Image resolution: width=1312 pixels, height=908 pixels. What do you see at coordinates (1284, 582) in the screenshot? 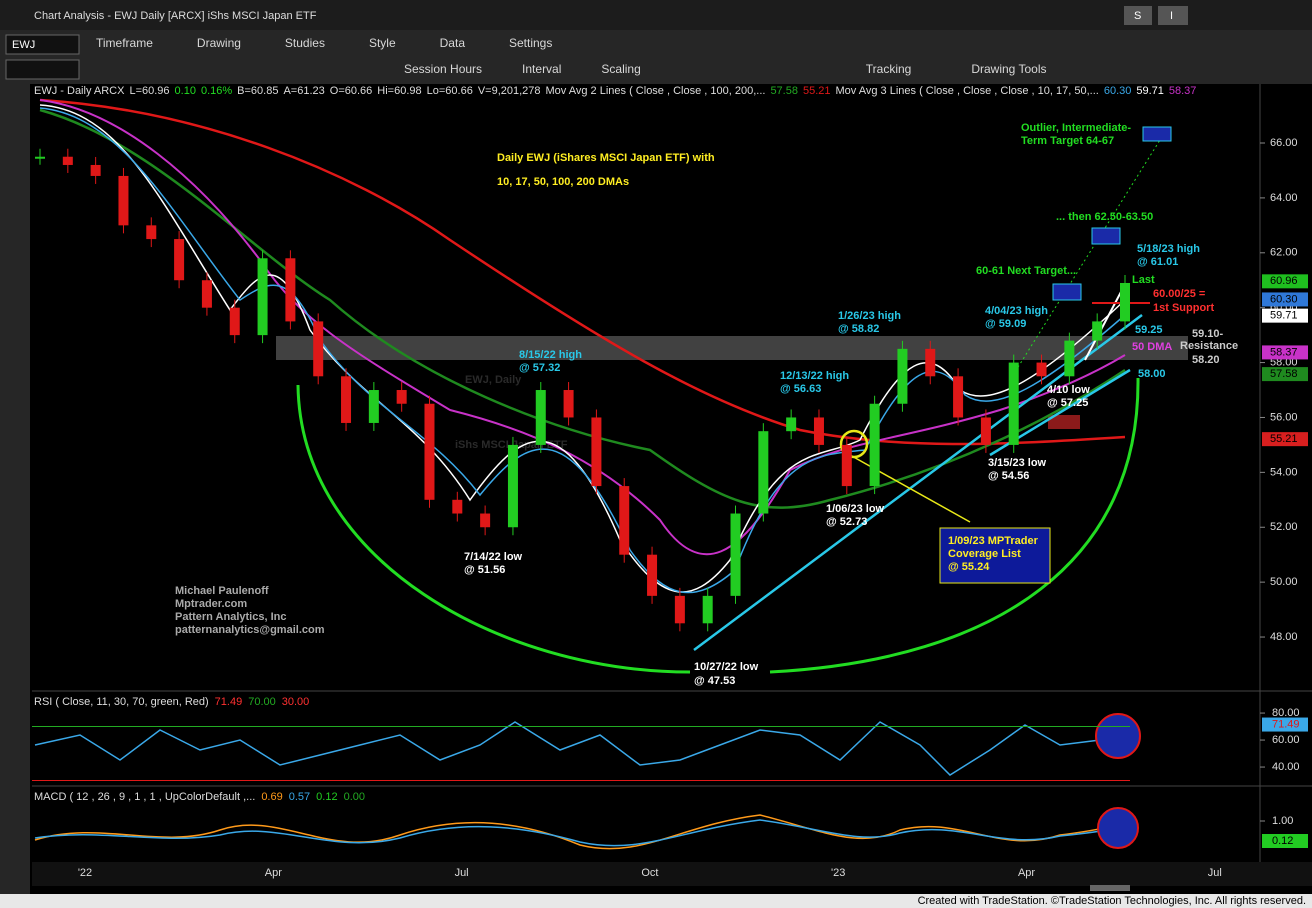
I see `y-tick-label: 50.00` at bounding box center [1284, 582].